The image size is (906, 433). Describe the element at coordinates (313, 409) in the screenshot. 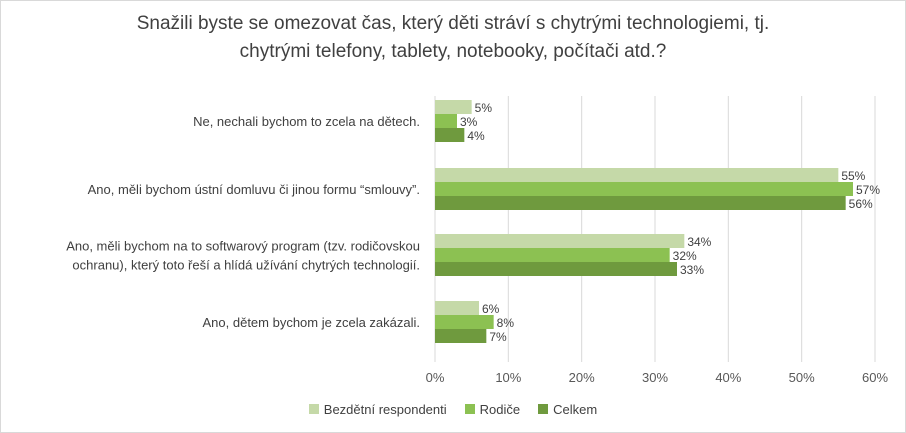

I see `legend-swatch-bezdetni` at that location.